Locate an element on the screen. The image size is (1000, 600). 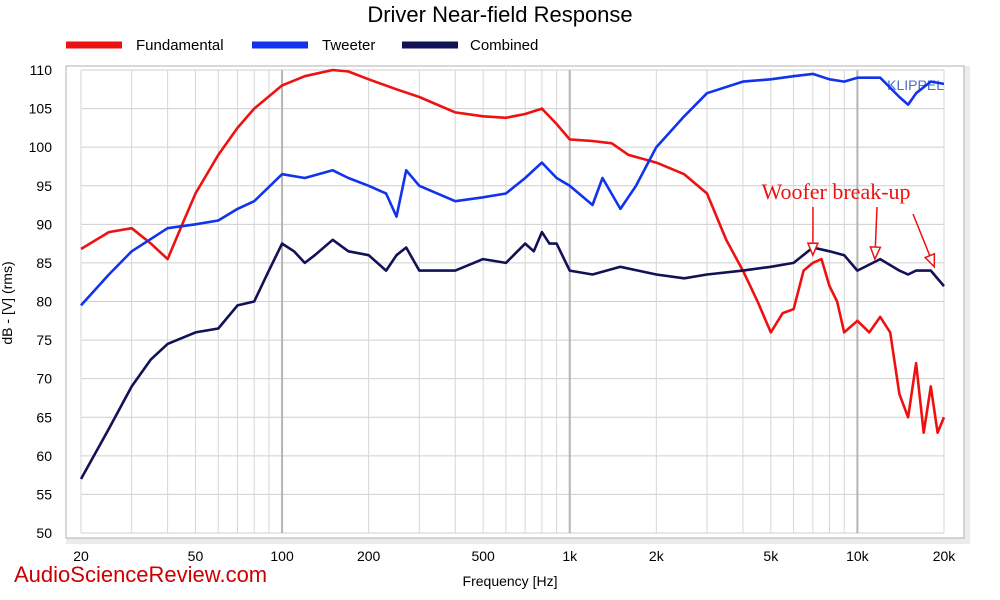
klippel-logo: KLIPPEL is located at coordinates (915, 85).